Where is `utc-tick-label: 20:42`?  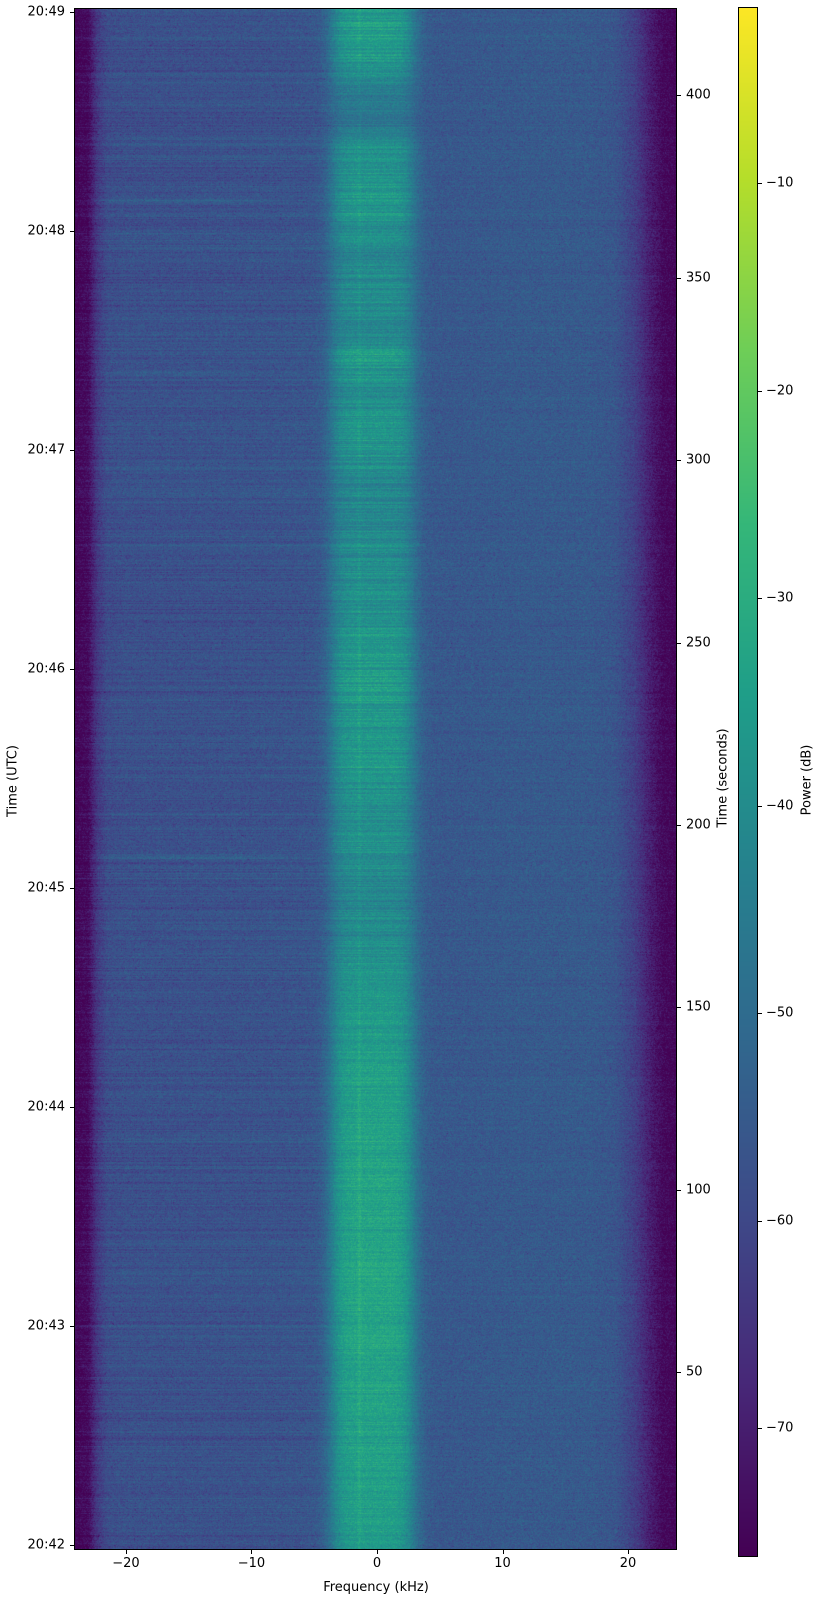
utc-tick-label: 20:42 is located at coordinates (46, 1545).